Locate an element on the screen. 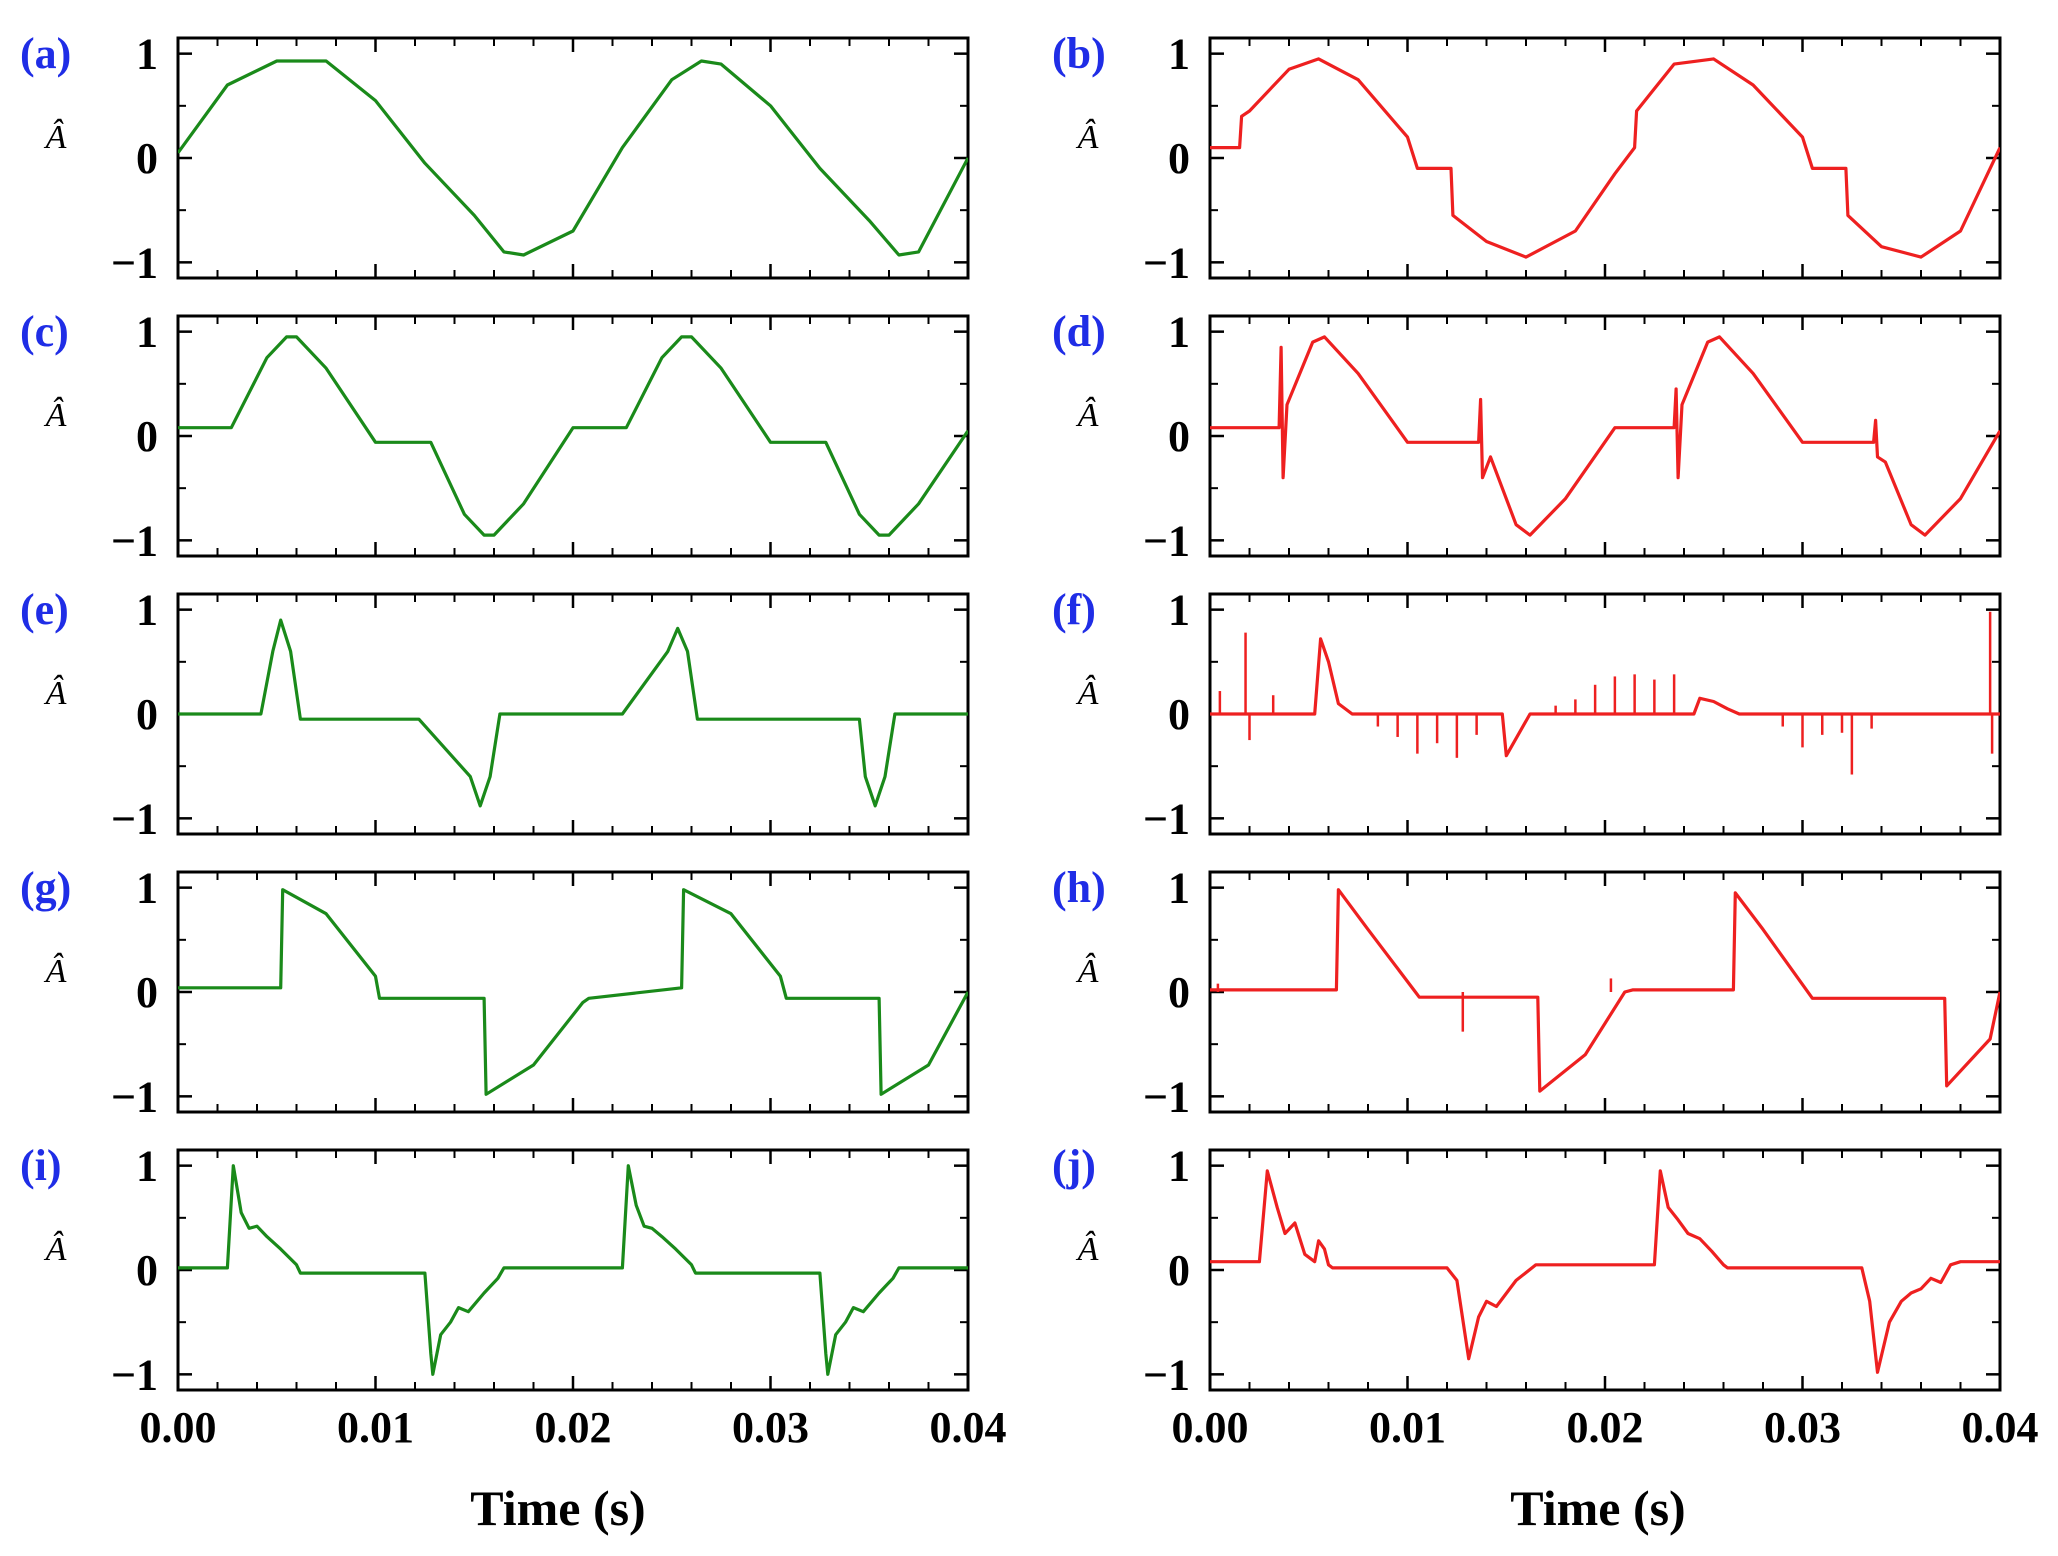 The width and height of the screenshot is (2058, 1556). series-line-d is located at coordinates (1605, 436).